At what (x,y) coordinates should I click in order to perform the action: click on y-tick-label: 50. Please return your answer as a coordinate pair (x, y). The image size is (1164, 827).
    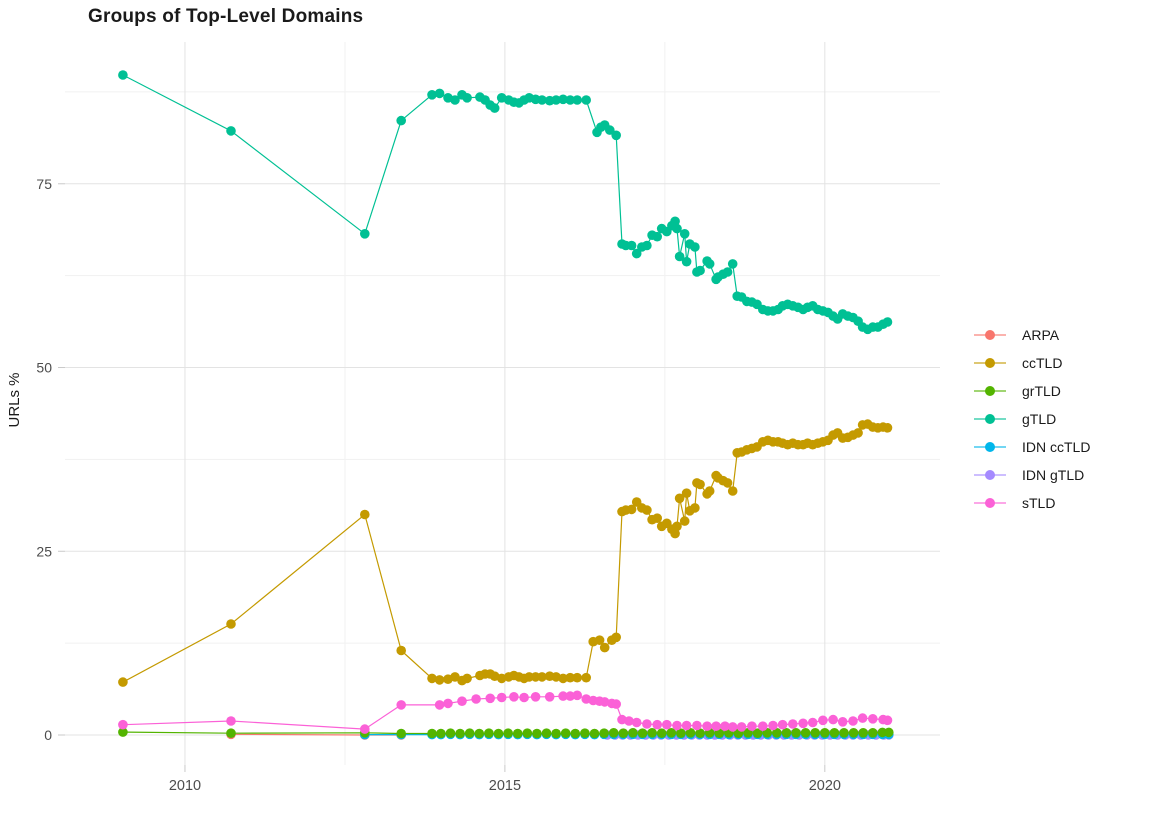
    Looking at the image, I should click on (44, 368).